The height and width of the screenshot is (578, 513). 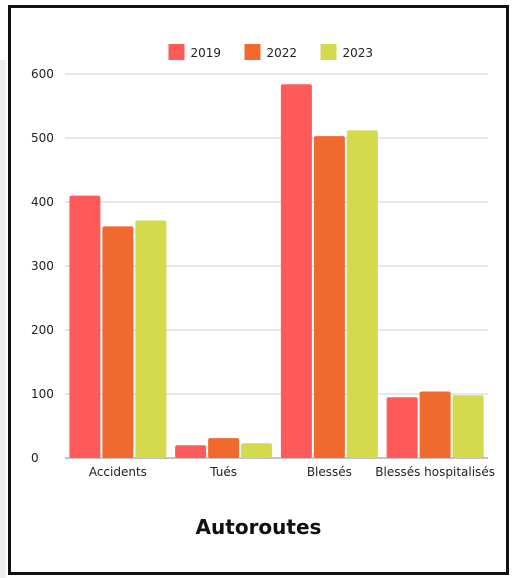 What do you see at coordinates (282, 53) in the screenshot?
I see `legend-label: 2022` at bounding box center [282, 53].